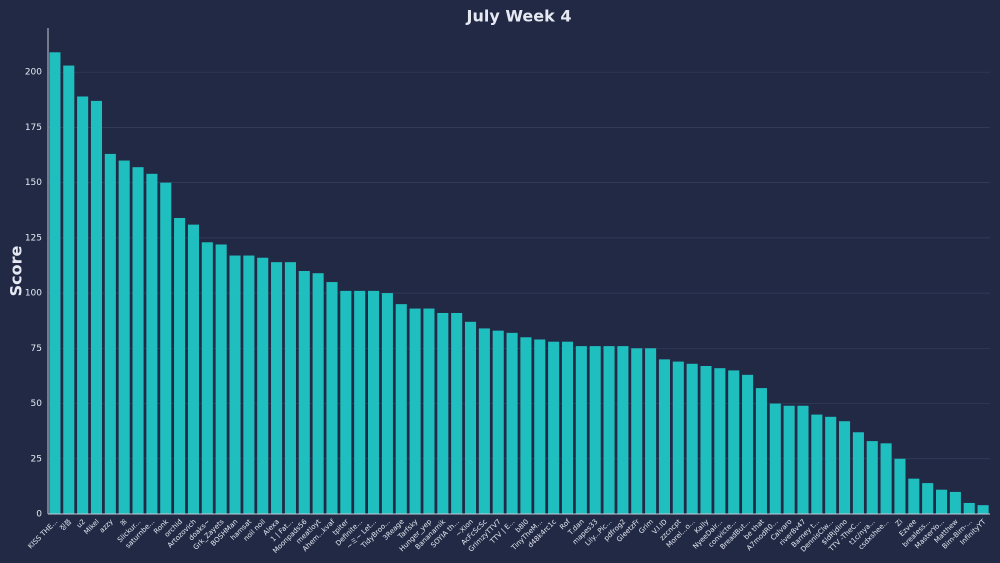 The image size is (1000, 563). I want to click on y-tick-label: 0, so click(39, 515).